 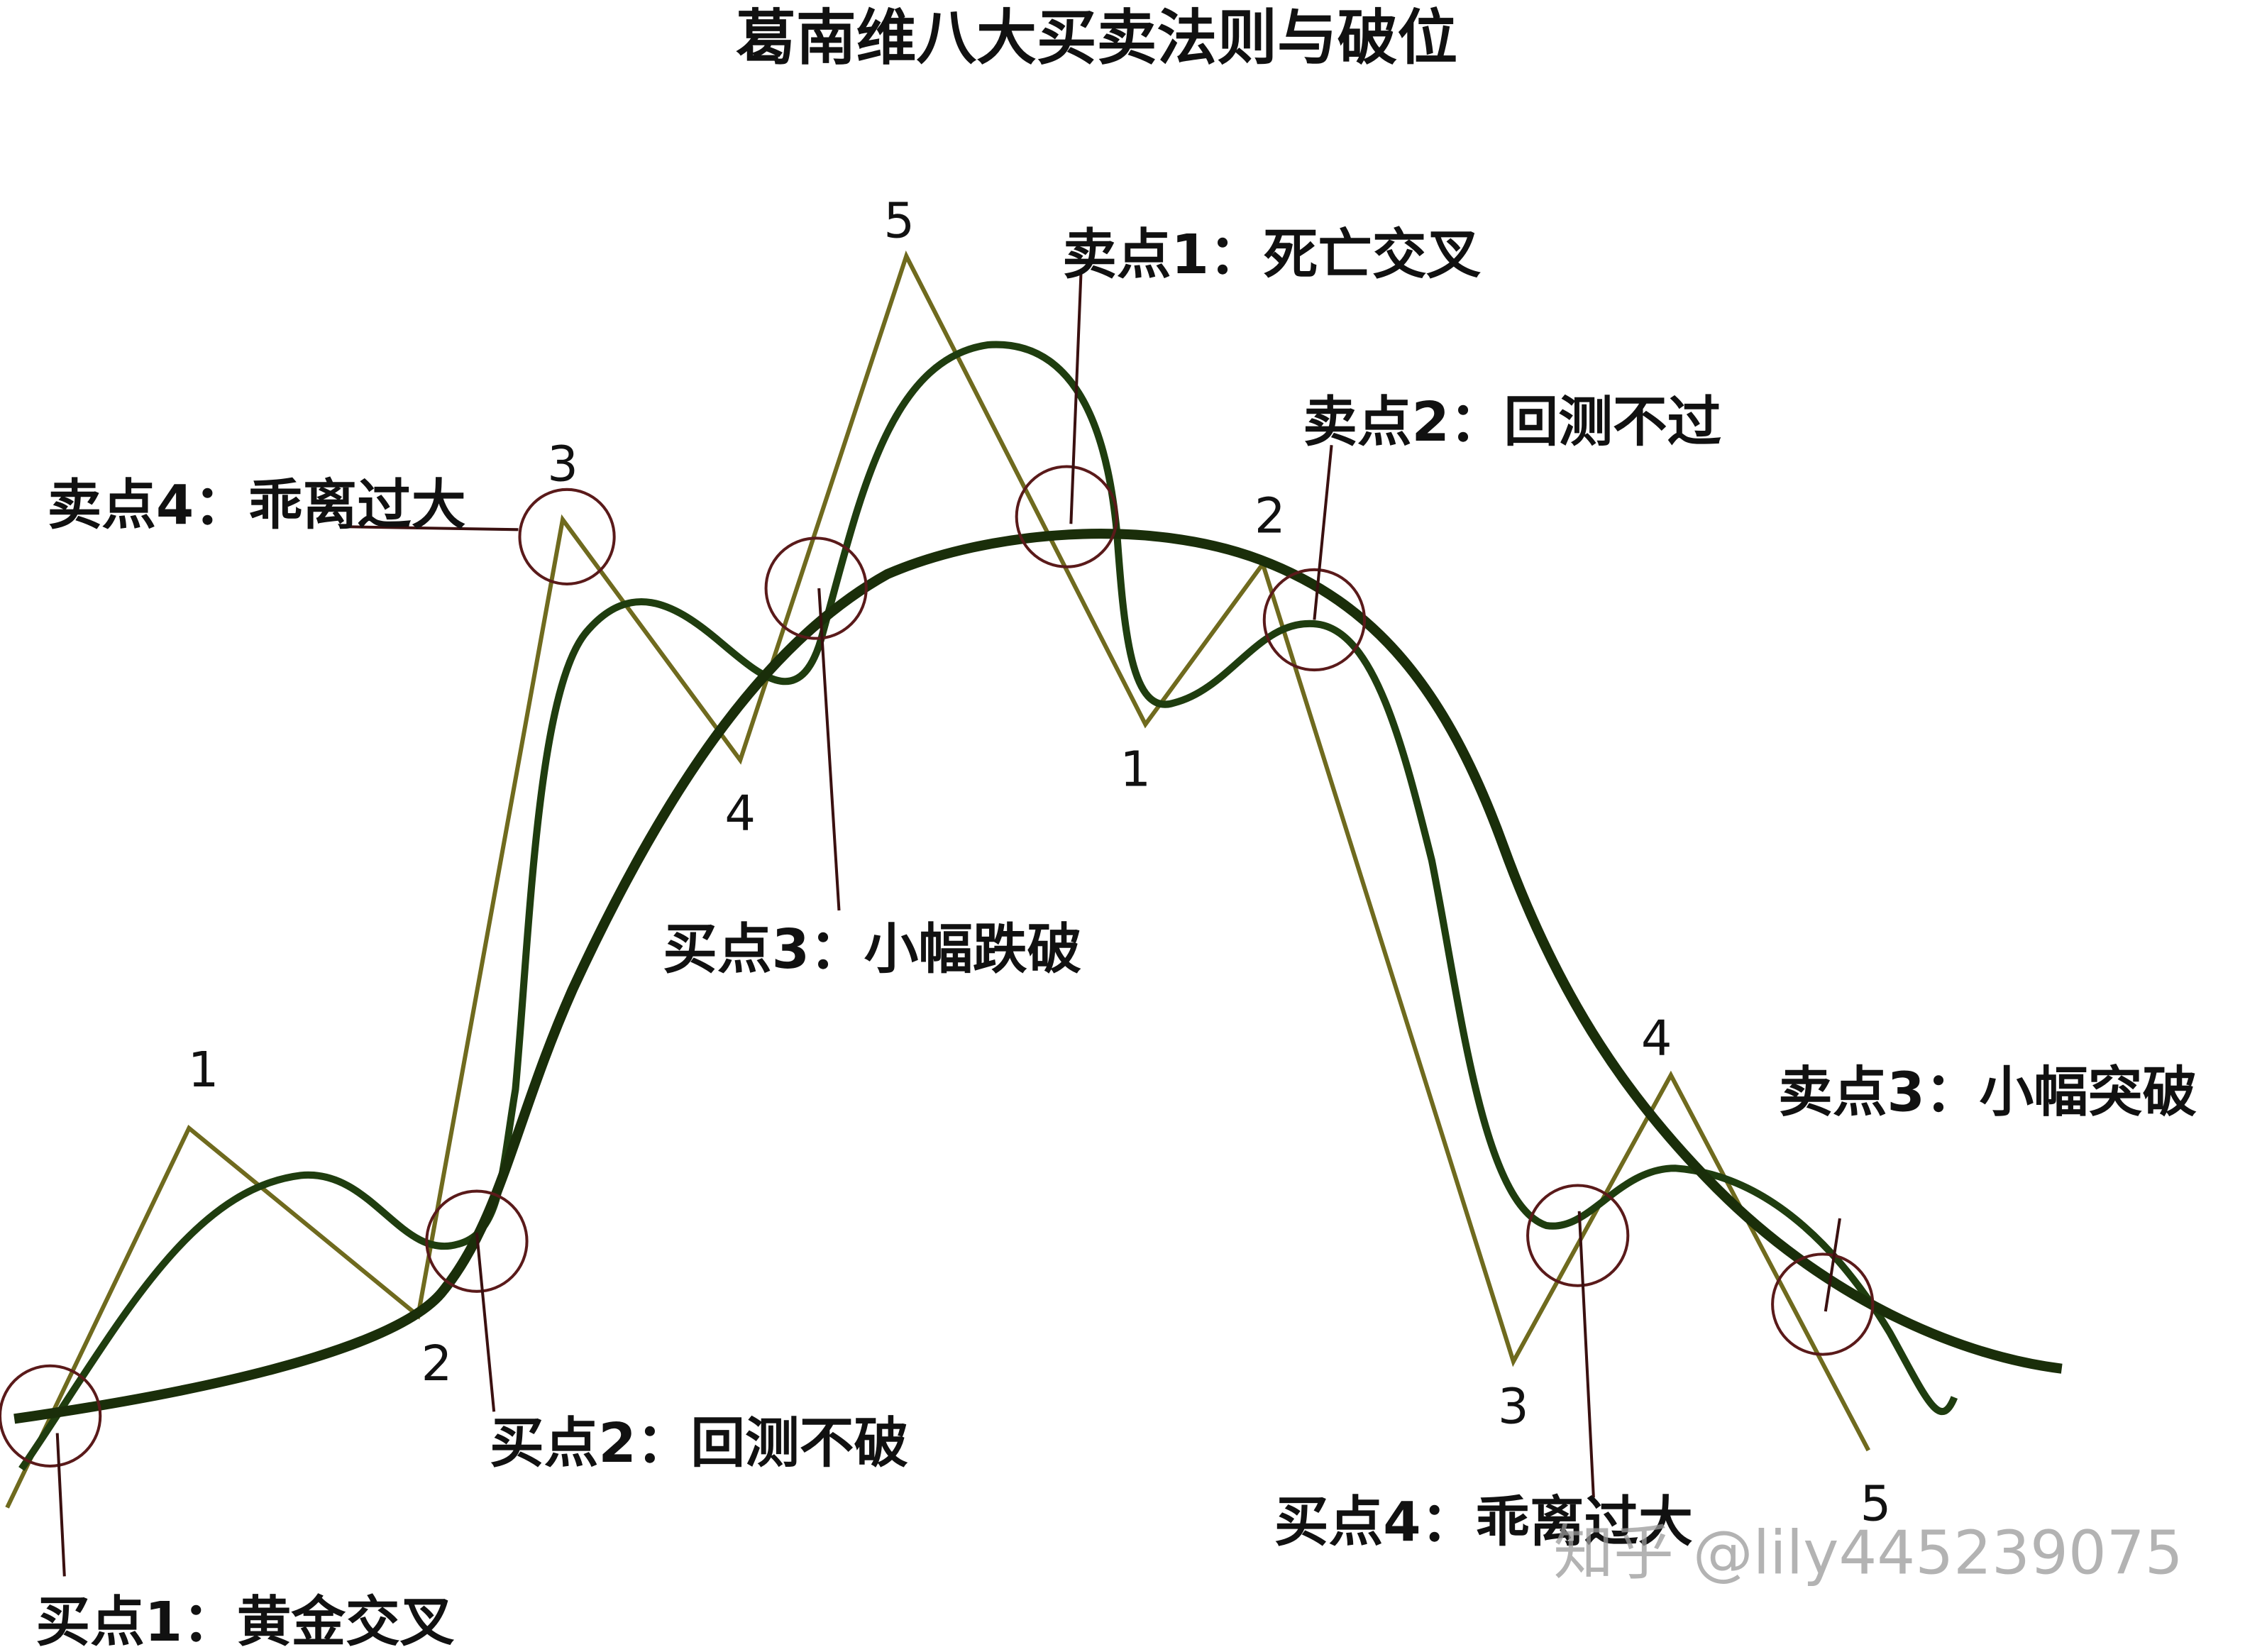 What do you see at coordinates (257, 505) in the screenshot?
I see `annotation: 卖点4：乖离过大` at bounding box center [257, 505].